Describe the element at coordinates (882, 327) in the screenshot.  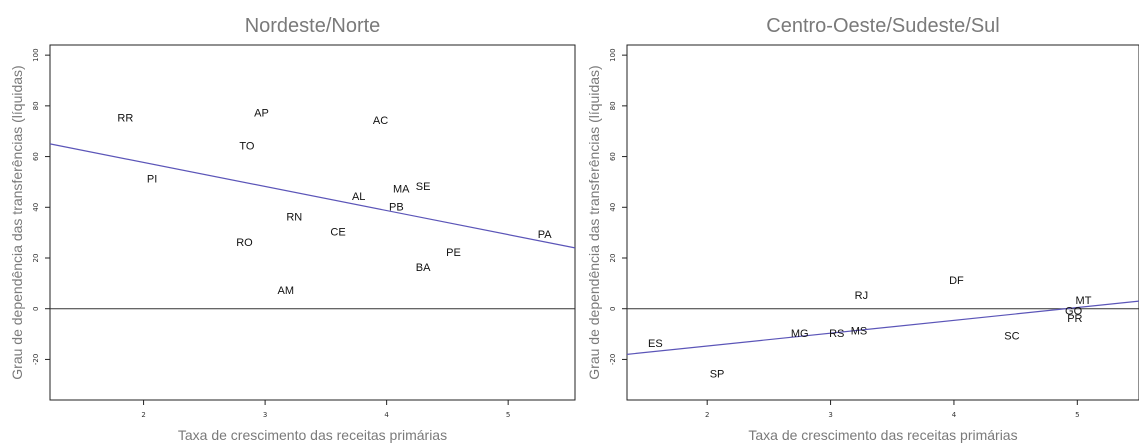
I see `trend-line-right` at that location.